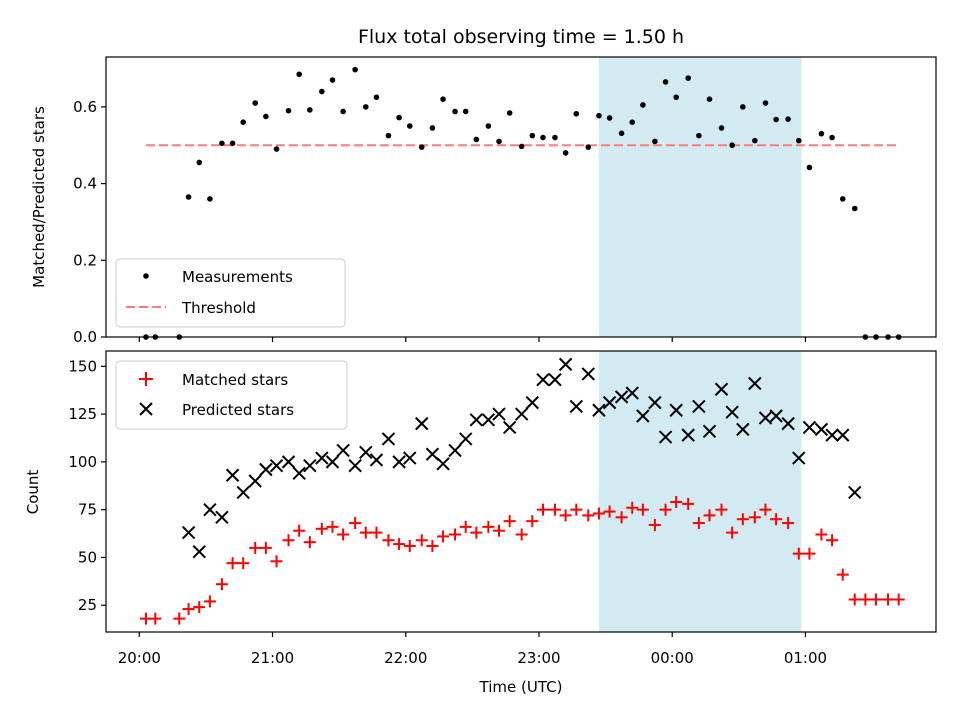 The height and width of the screenshot is (720, 960). Describe the element at coordinates (85, 260) in the screenshot. I see `top-y-tick-label: 0.2` at that location.